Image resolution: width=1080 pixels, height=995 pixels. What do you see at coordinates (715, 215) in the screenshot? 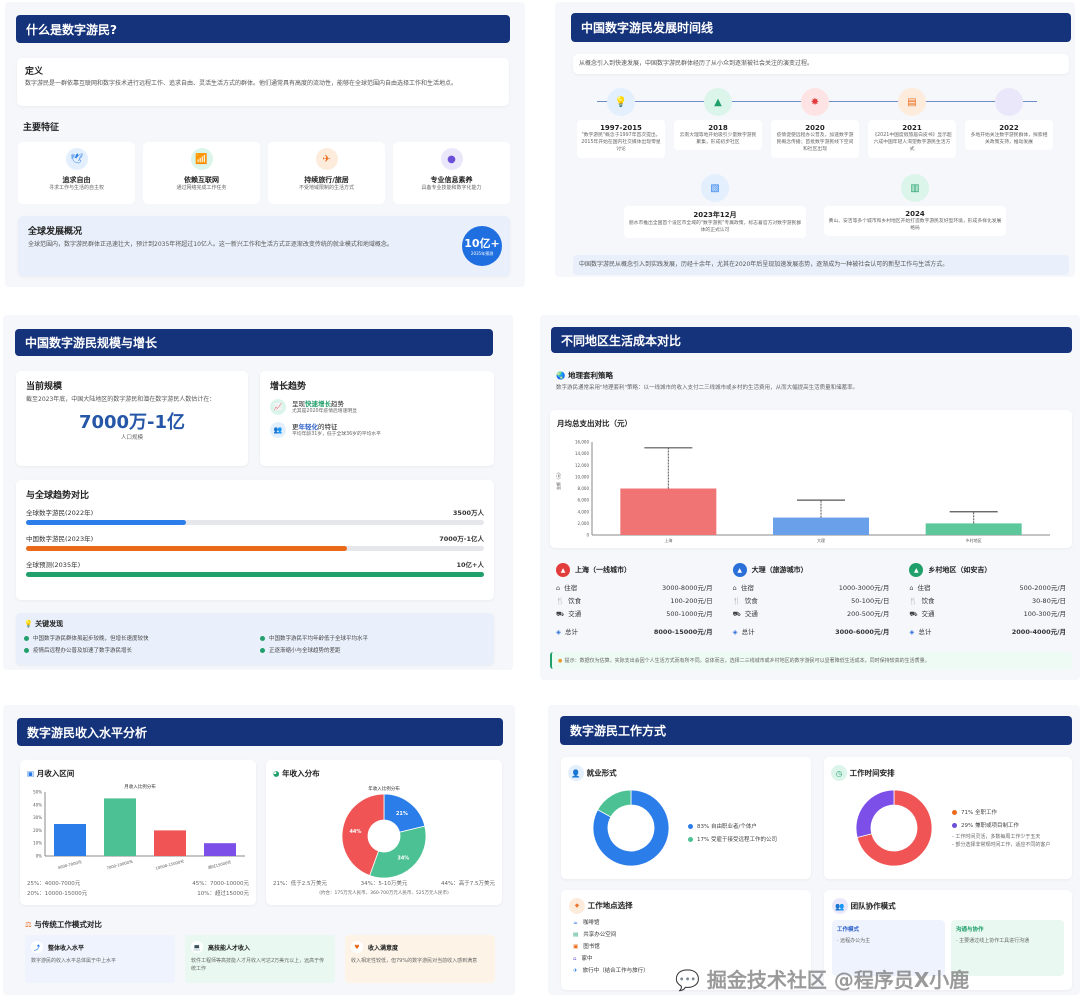
I see `event-year: 2023年12月` at bounding box center [715, 215].